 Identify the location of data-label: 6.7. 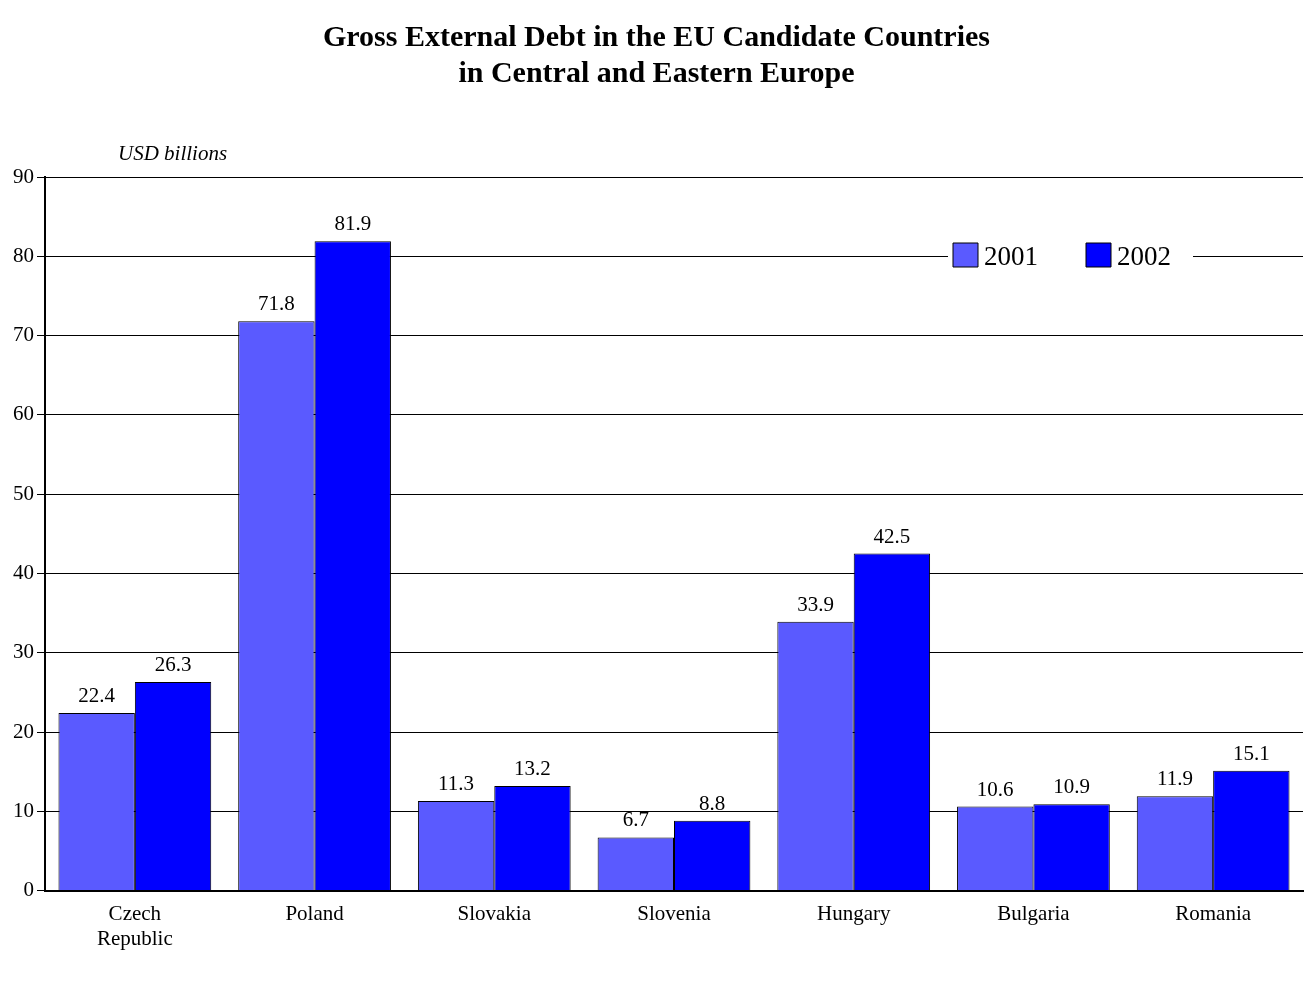
(635, 819).